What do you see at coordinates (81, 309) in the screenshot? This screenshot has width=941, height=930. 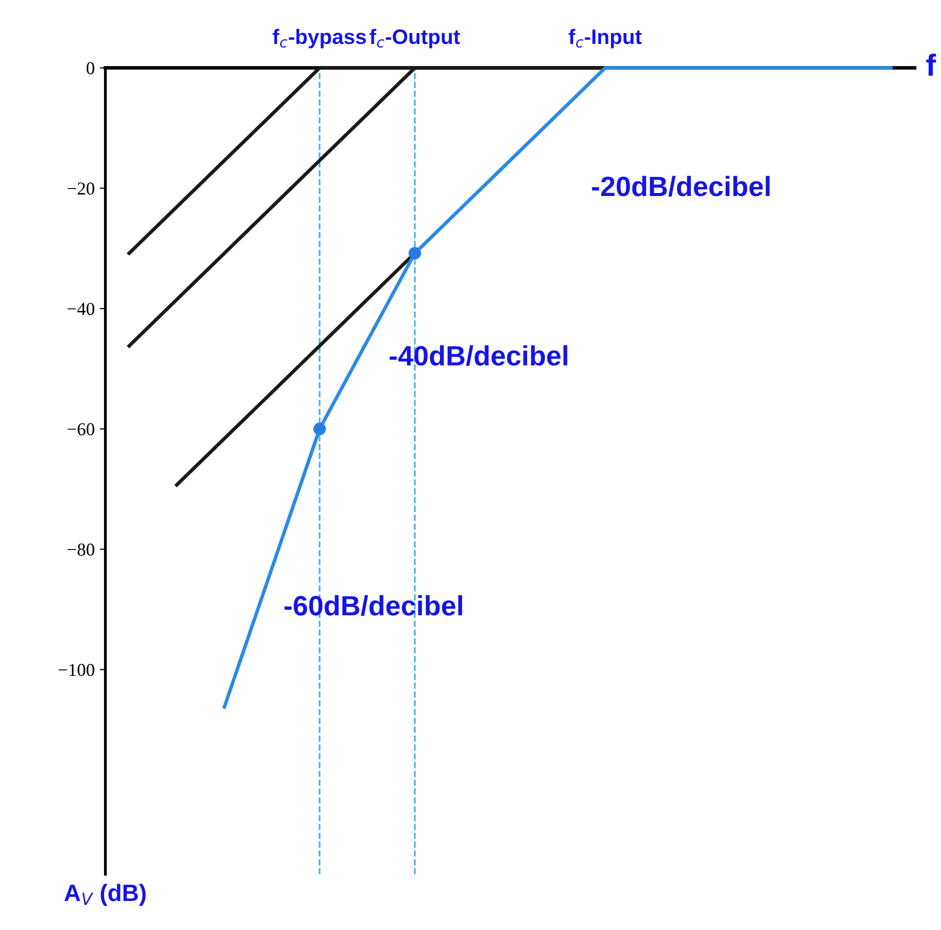 I see `y-tick-label: −40` at bounding box center [81, 309].